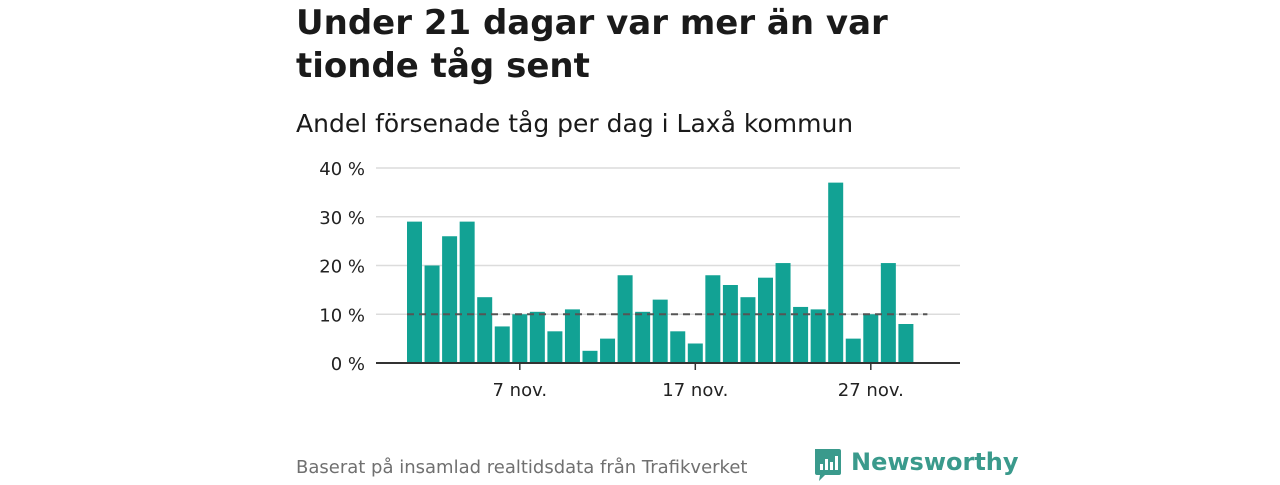  I want to click on x-tick-label: 7 nov., so click(520, 390).